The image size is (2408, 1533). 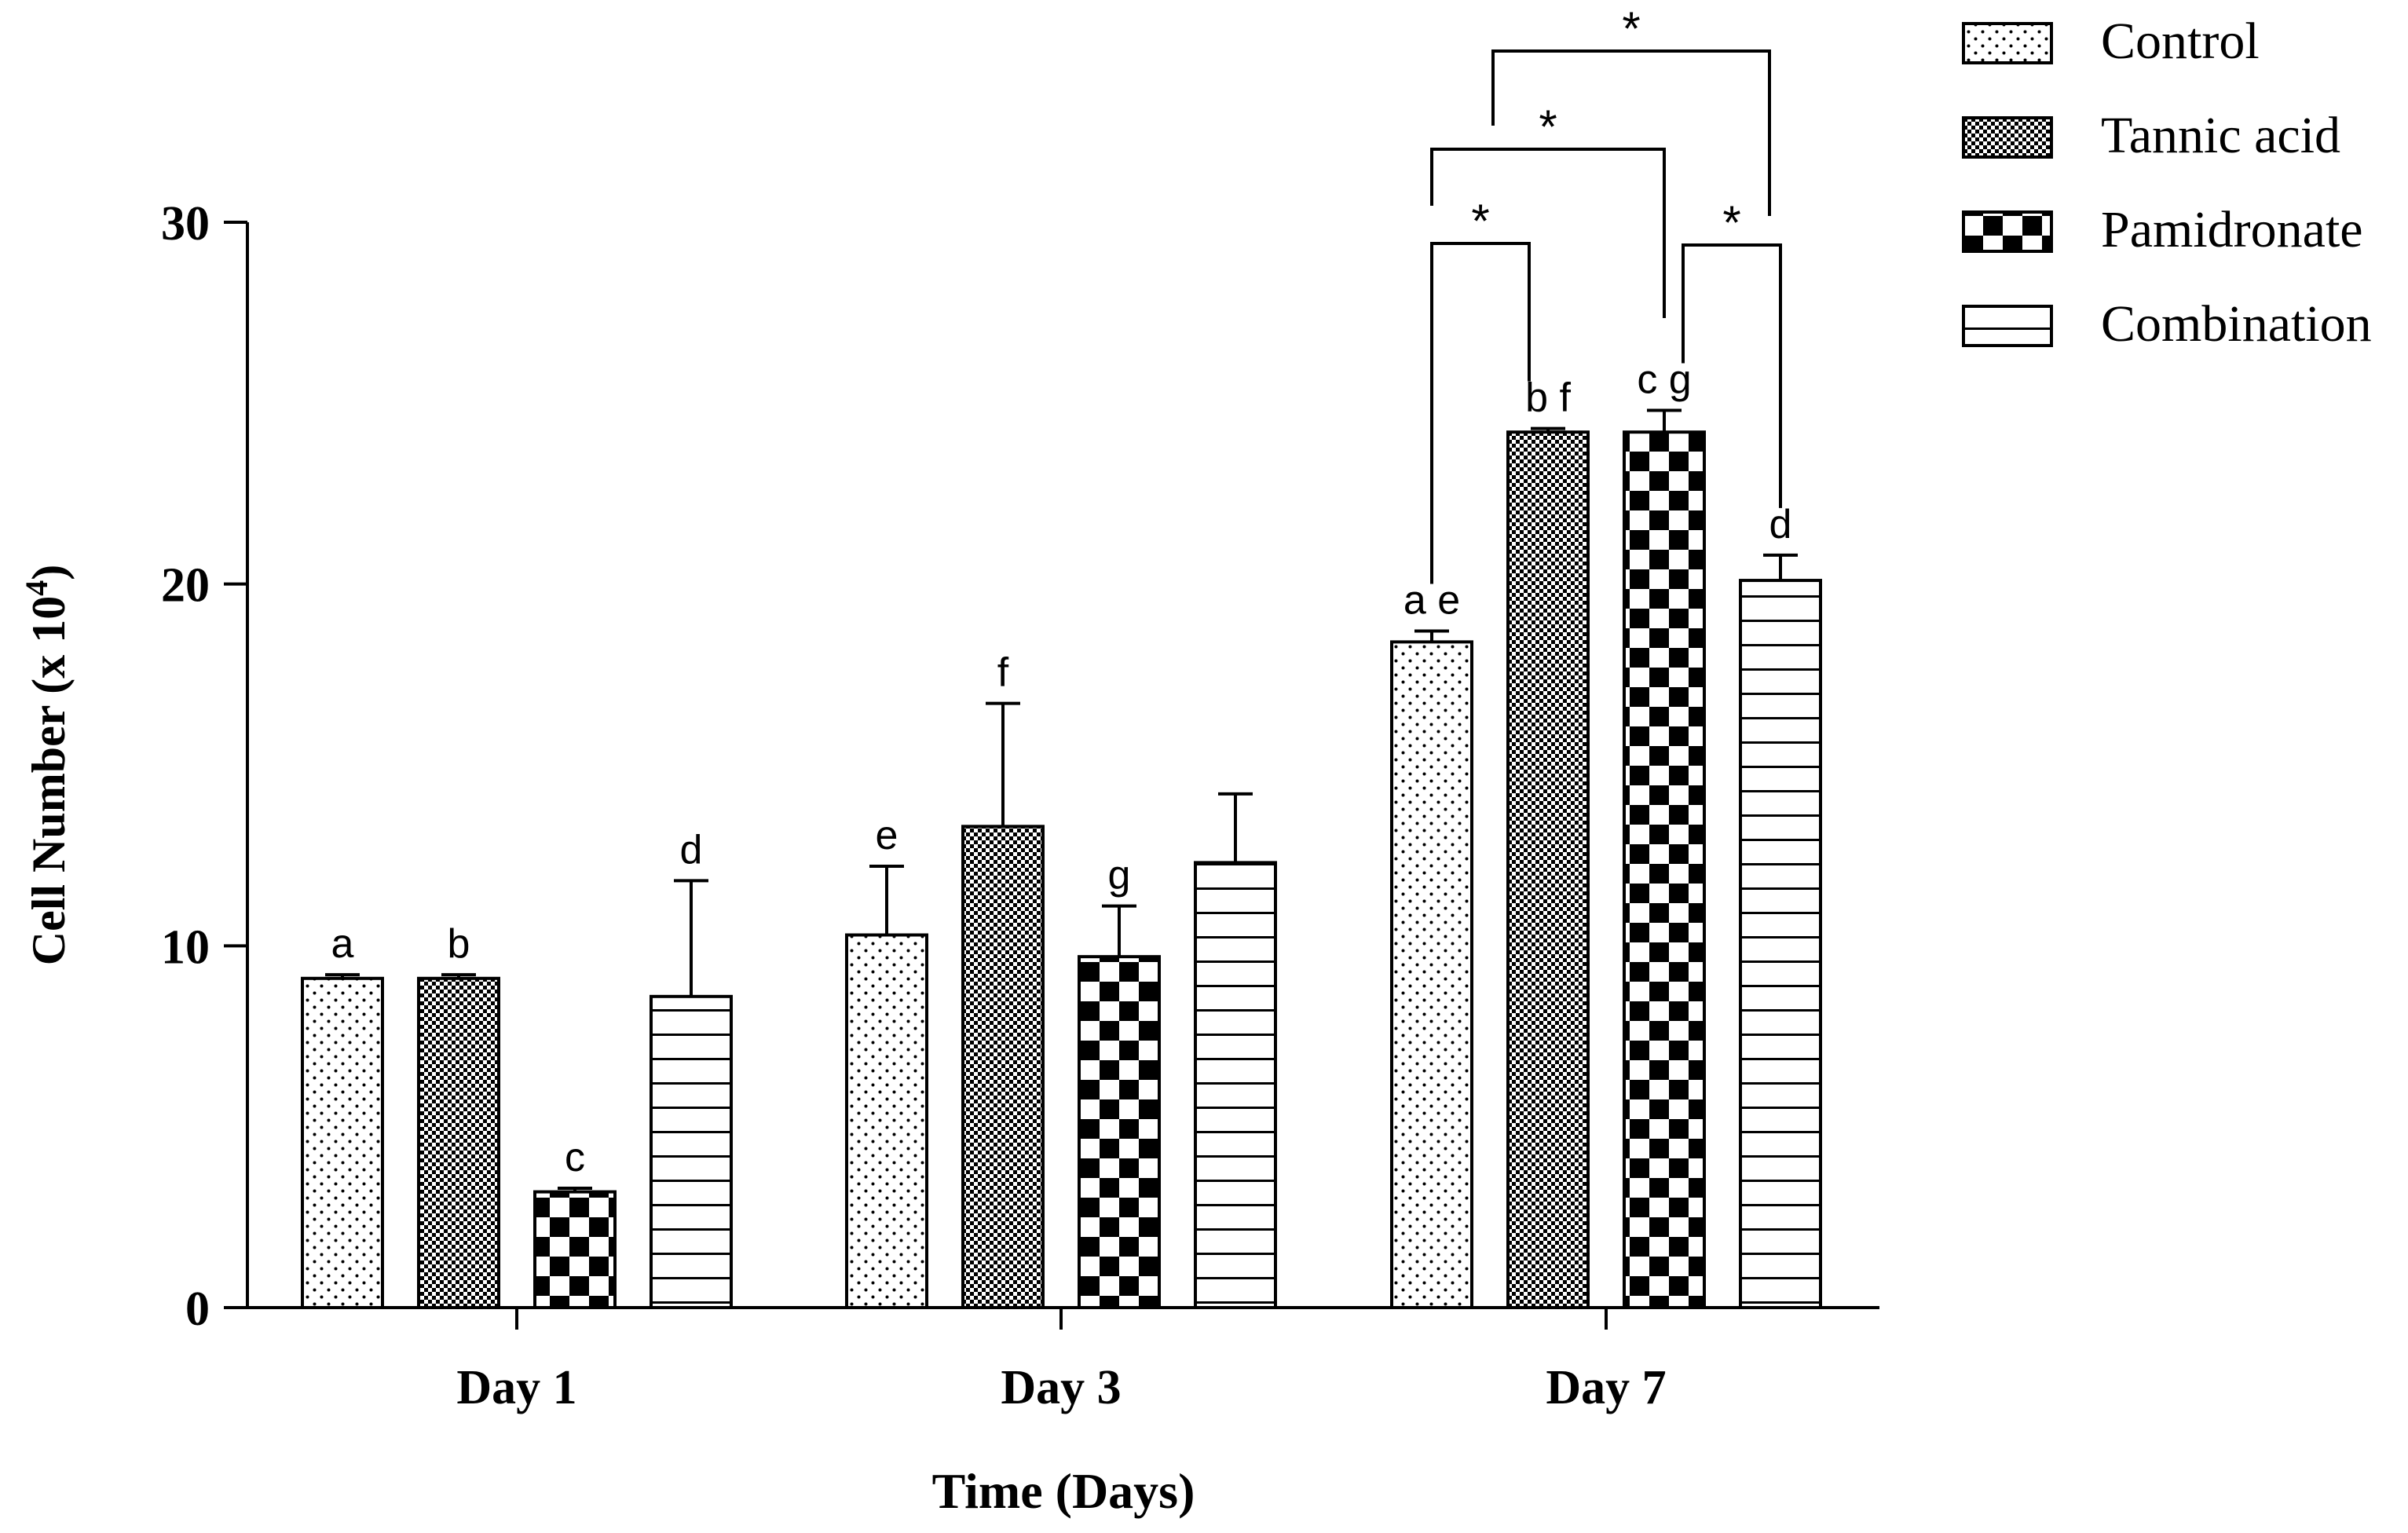 I want to click on y-axis-title-exponent: 4, so click(x=36, y=588).